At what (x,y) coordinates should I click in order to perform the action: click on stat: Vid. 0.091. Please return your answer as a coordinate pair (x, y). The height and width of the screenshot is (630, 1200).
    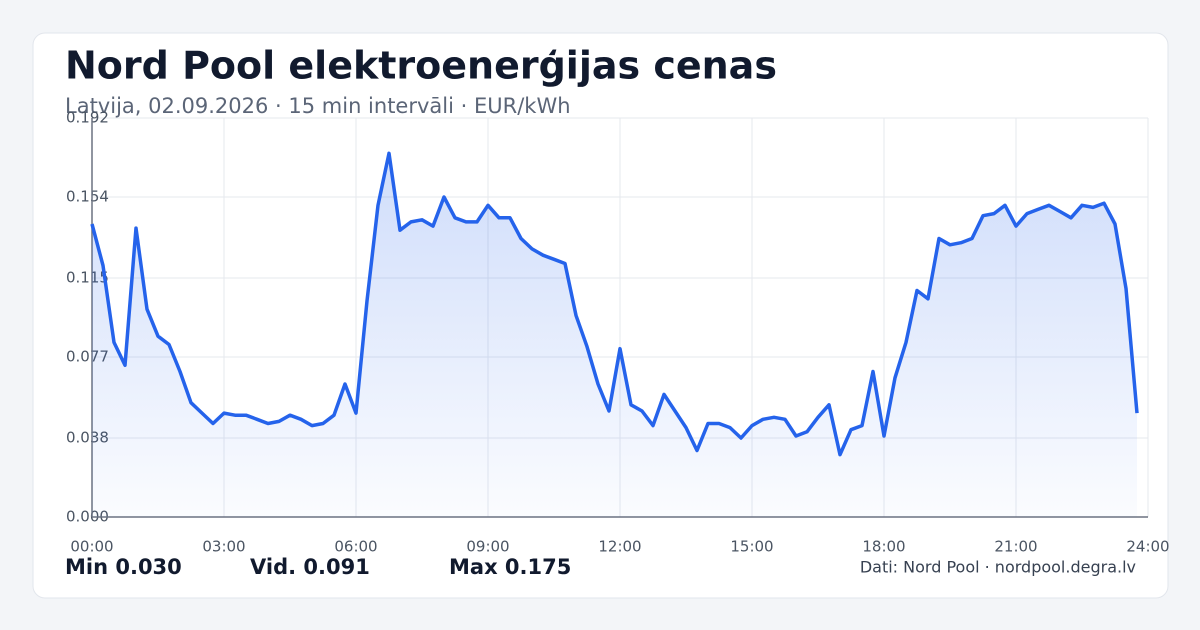
    Looking at the image, I should click on (310, 567).